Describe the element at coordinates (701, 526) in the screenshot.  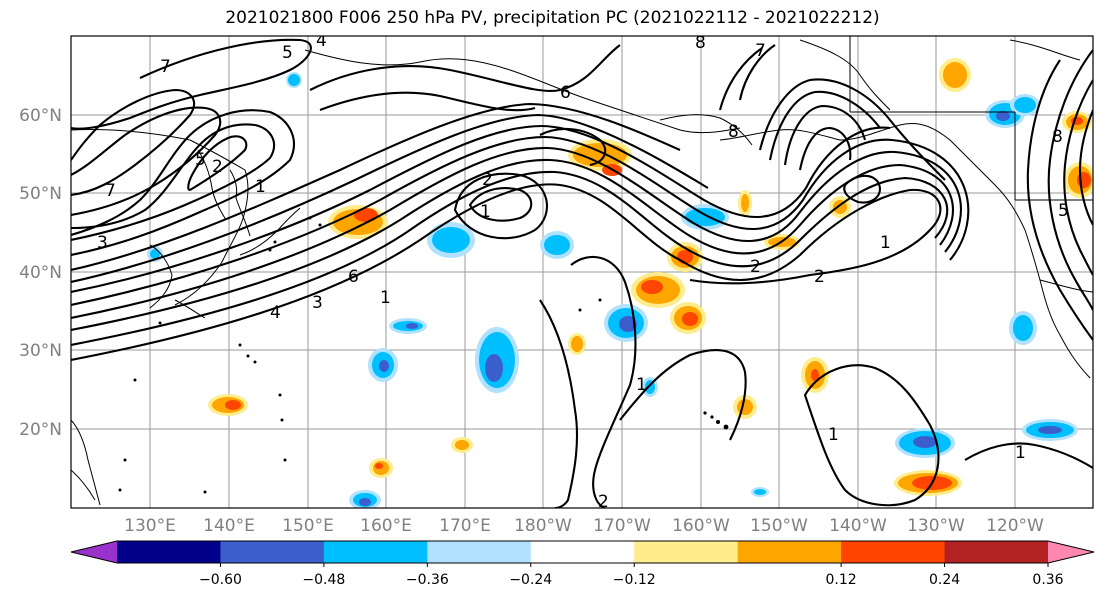
I see `lon-label: 160°W` at that location.